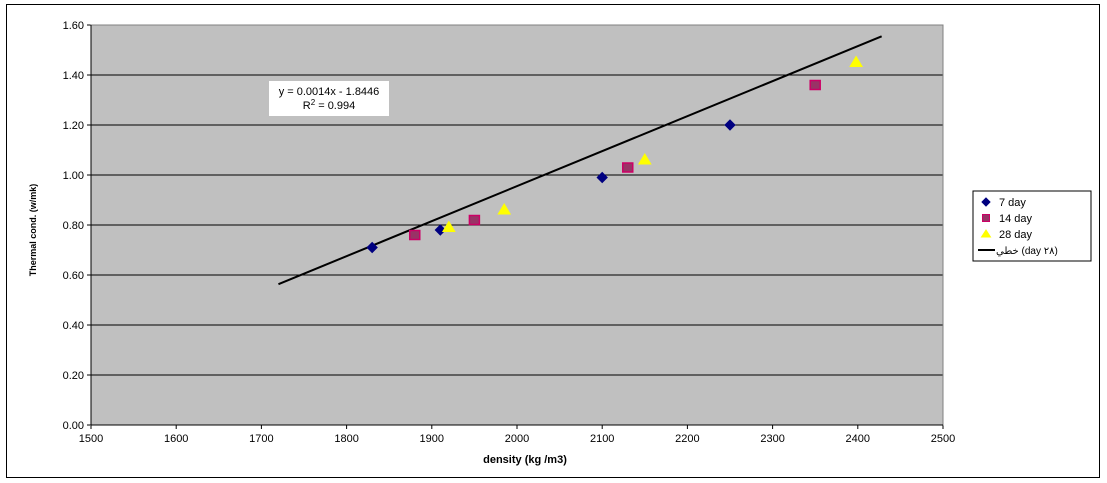 The height and width of the screenshot is (483, 1107). What do you see at coordinates (1012, 203) in the screenshot?
I see `legend-label-7-day: 7 day` at bounding box center [1012, 203].